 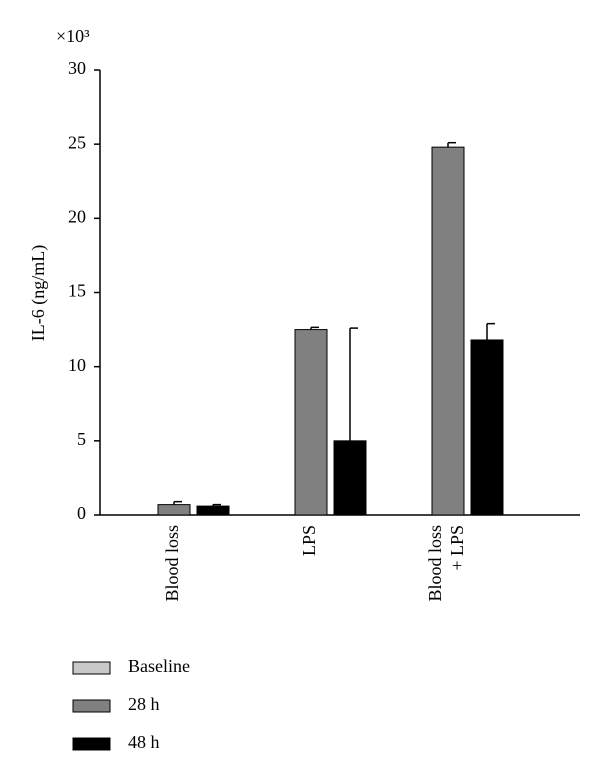 What do you see at coordinates (73, 36) in the screenshot?
I see `y-multiplier: ×10³` at bounding box center [73, 36].